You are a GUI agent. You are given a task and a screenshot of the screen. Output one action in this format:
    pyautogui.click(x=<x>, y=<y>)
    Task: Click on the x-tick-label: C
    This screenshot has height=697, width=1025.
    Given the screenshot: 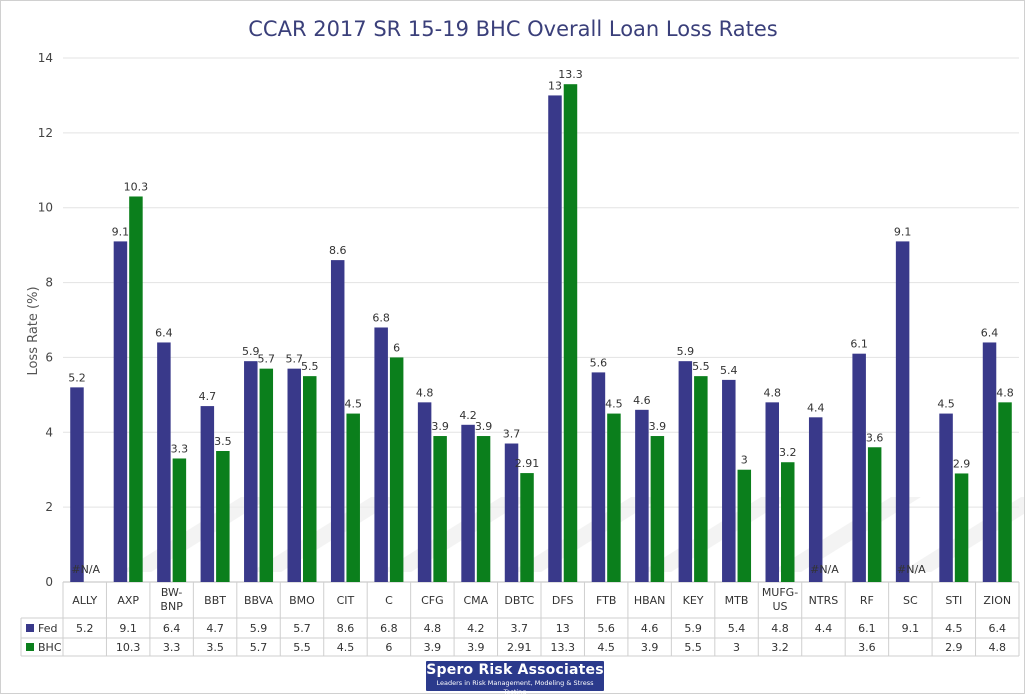 What is the action you would take?
    pyautogui.click(x=389, y=600)
    